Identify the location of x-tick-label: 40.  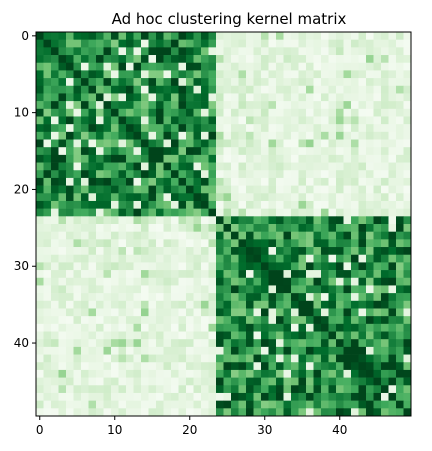
(339, 430).